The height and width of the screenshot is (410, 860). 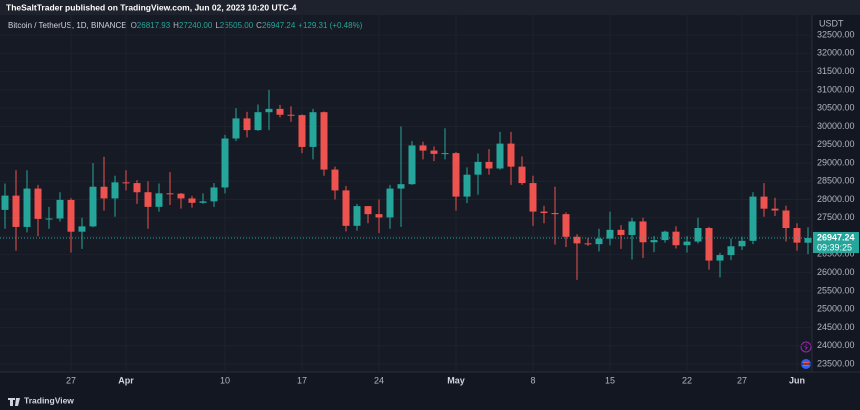 What do you see at coordinates (610, 380) in the screenshot?
I see `x-tick-label: 15` at bounding box center [610, 380].